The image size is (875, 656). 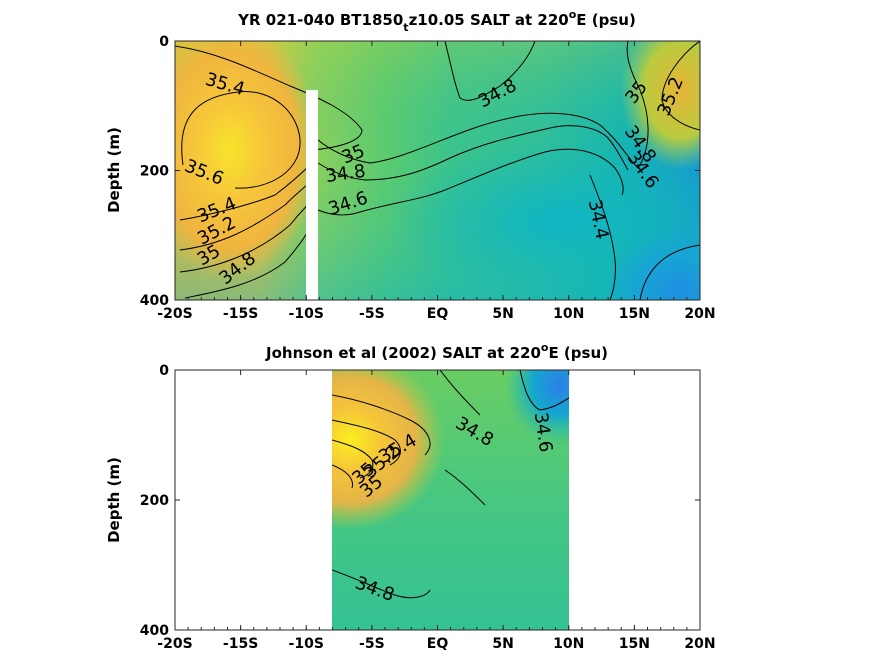 I want to click on chart-1-fresh-minimum, so click(x=652, y=265).